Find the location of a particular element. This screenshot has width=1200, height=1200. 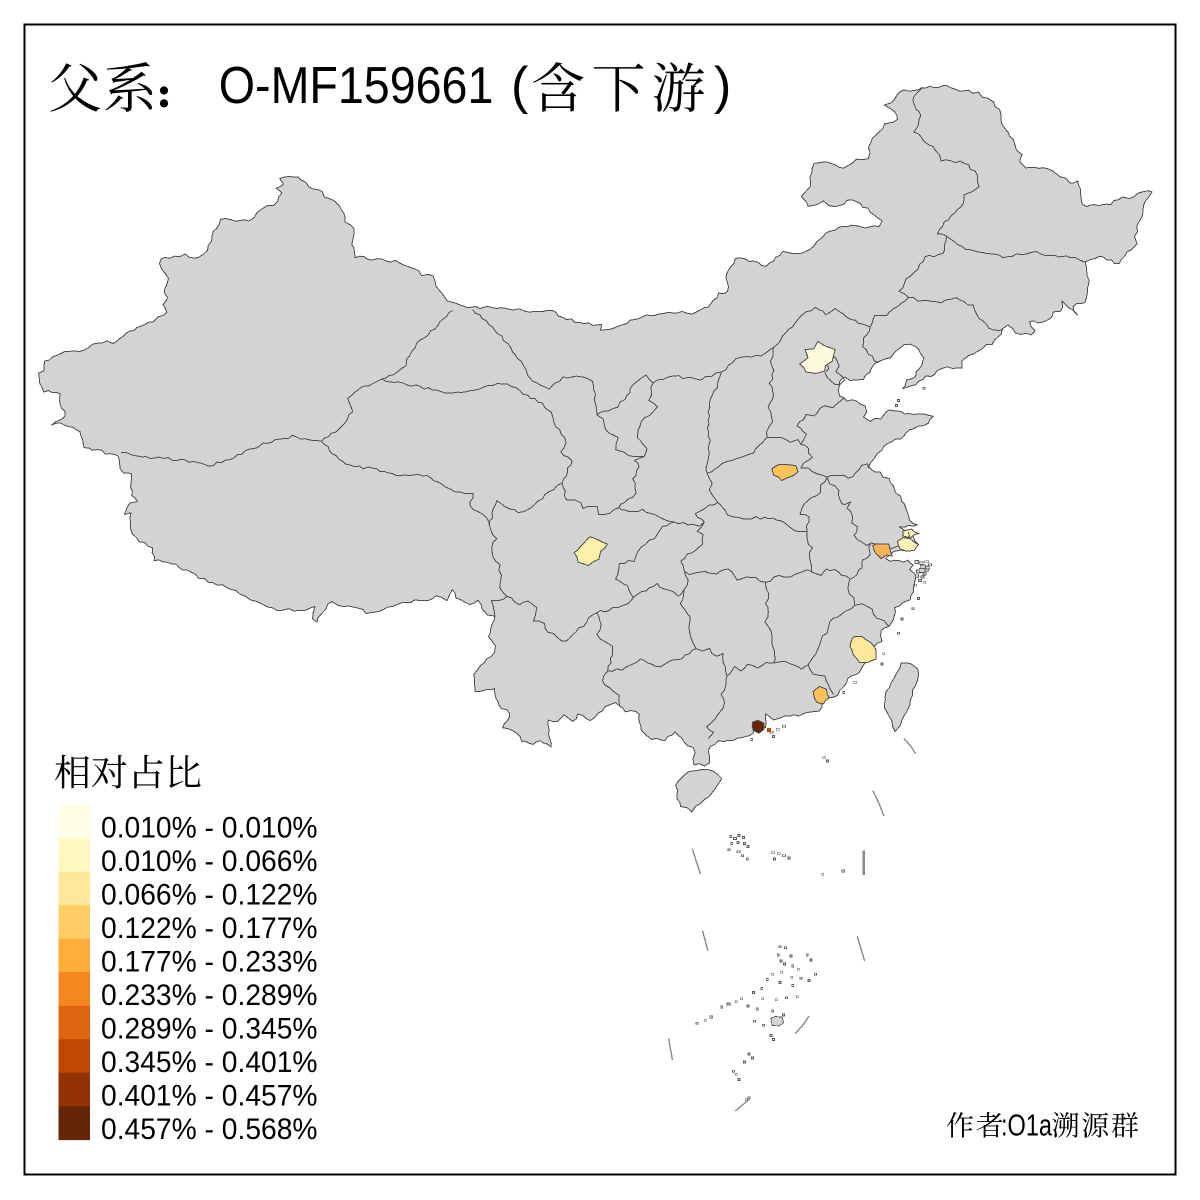

svg-text: 0.010% - 0.010% is located at coordinates (209, 827).